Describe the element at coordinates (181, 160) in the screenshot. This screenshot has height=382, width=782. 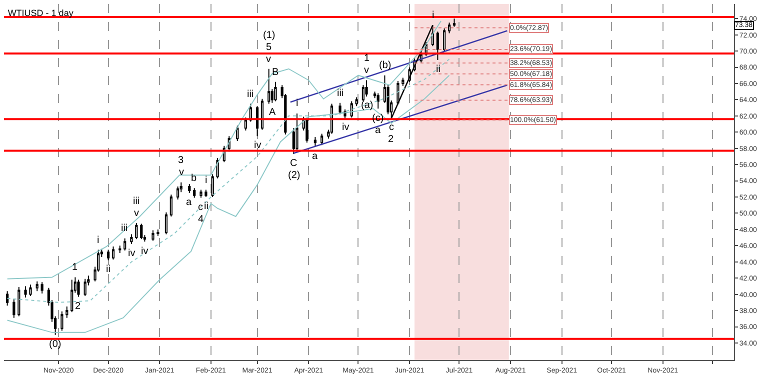
I see `annotation: 3` at that location.